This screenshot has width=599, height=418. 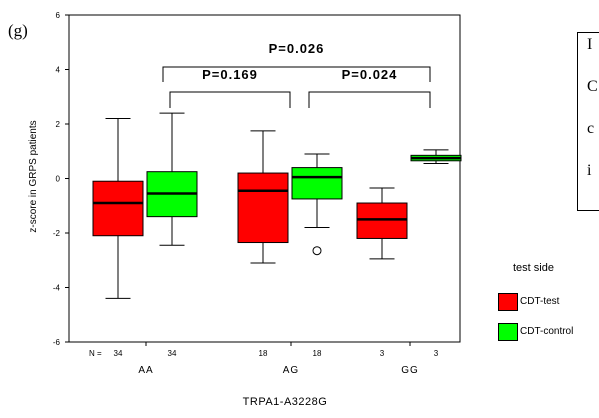 I want to click on p-value-label: P=0.169, so click(x=230, y=74).